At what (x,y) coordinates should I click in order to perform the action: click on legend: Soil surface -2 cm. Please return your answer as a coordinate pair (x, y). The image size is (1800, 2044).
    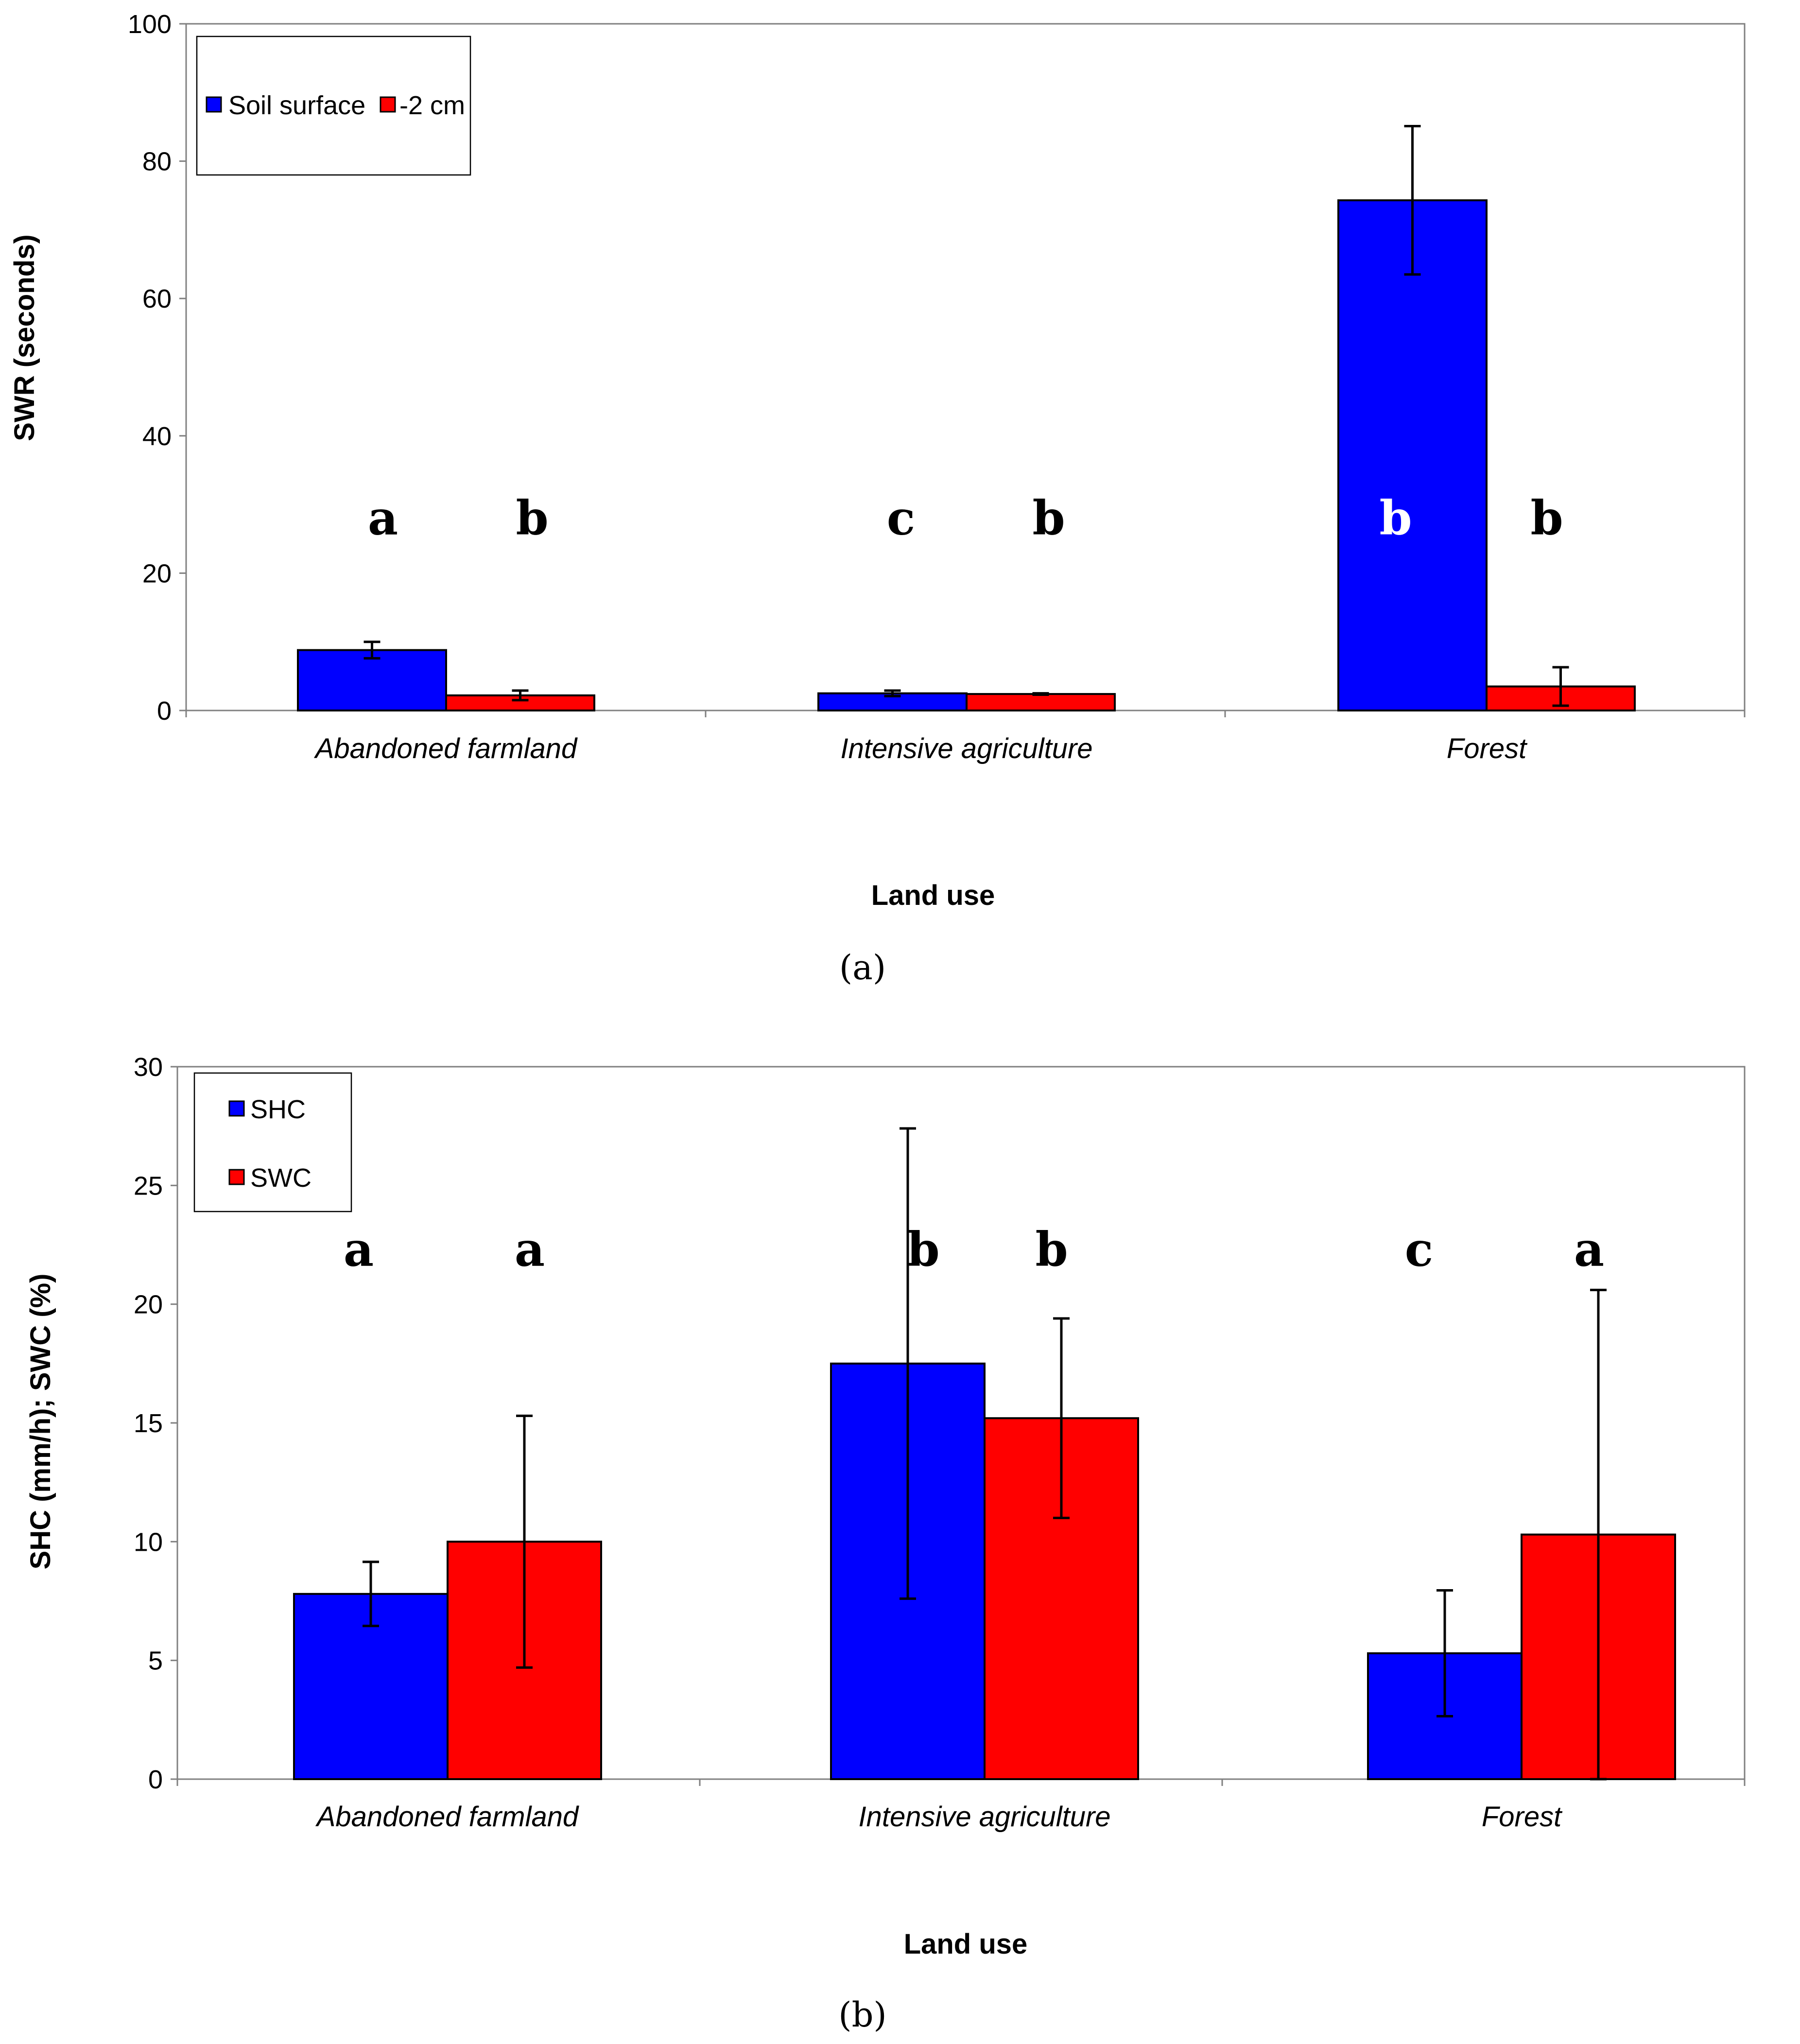
    Looking at the image, I should click on (333, 106).